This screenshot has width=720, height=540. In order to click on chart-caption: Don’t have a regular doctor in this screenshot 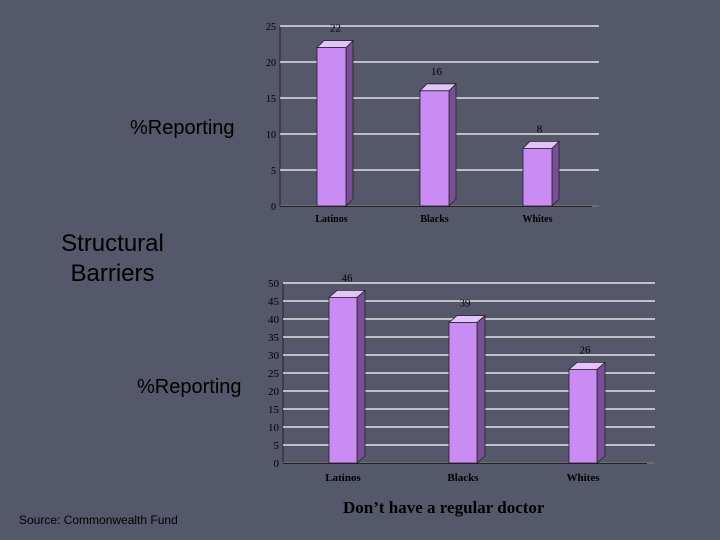, I will do `click(444, 507)`.